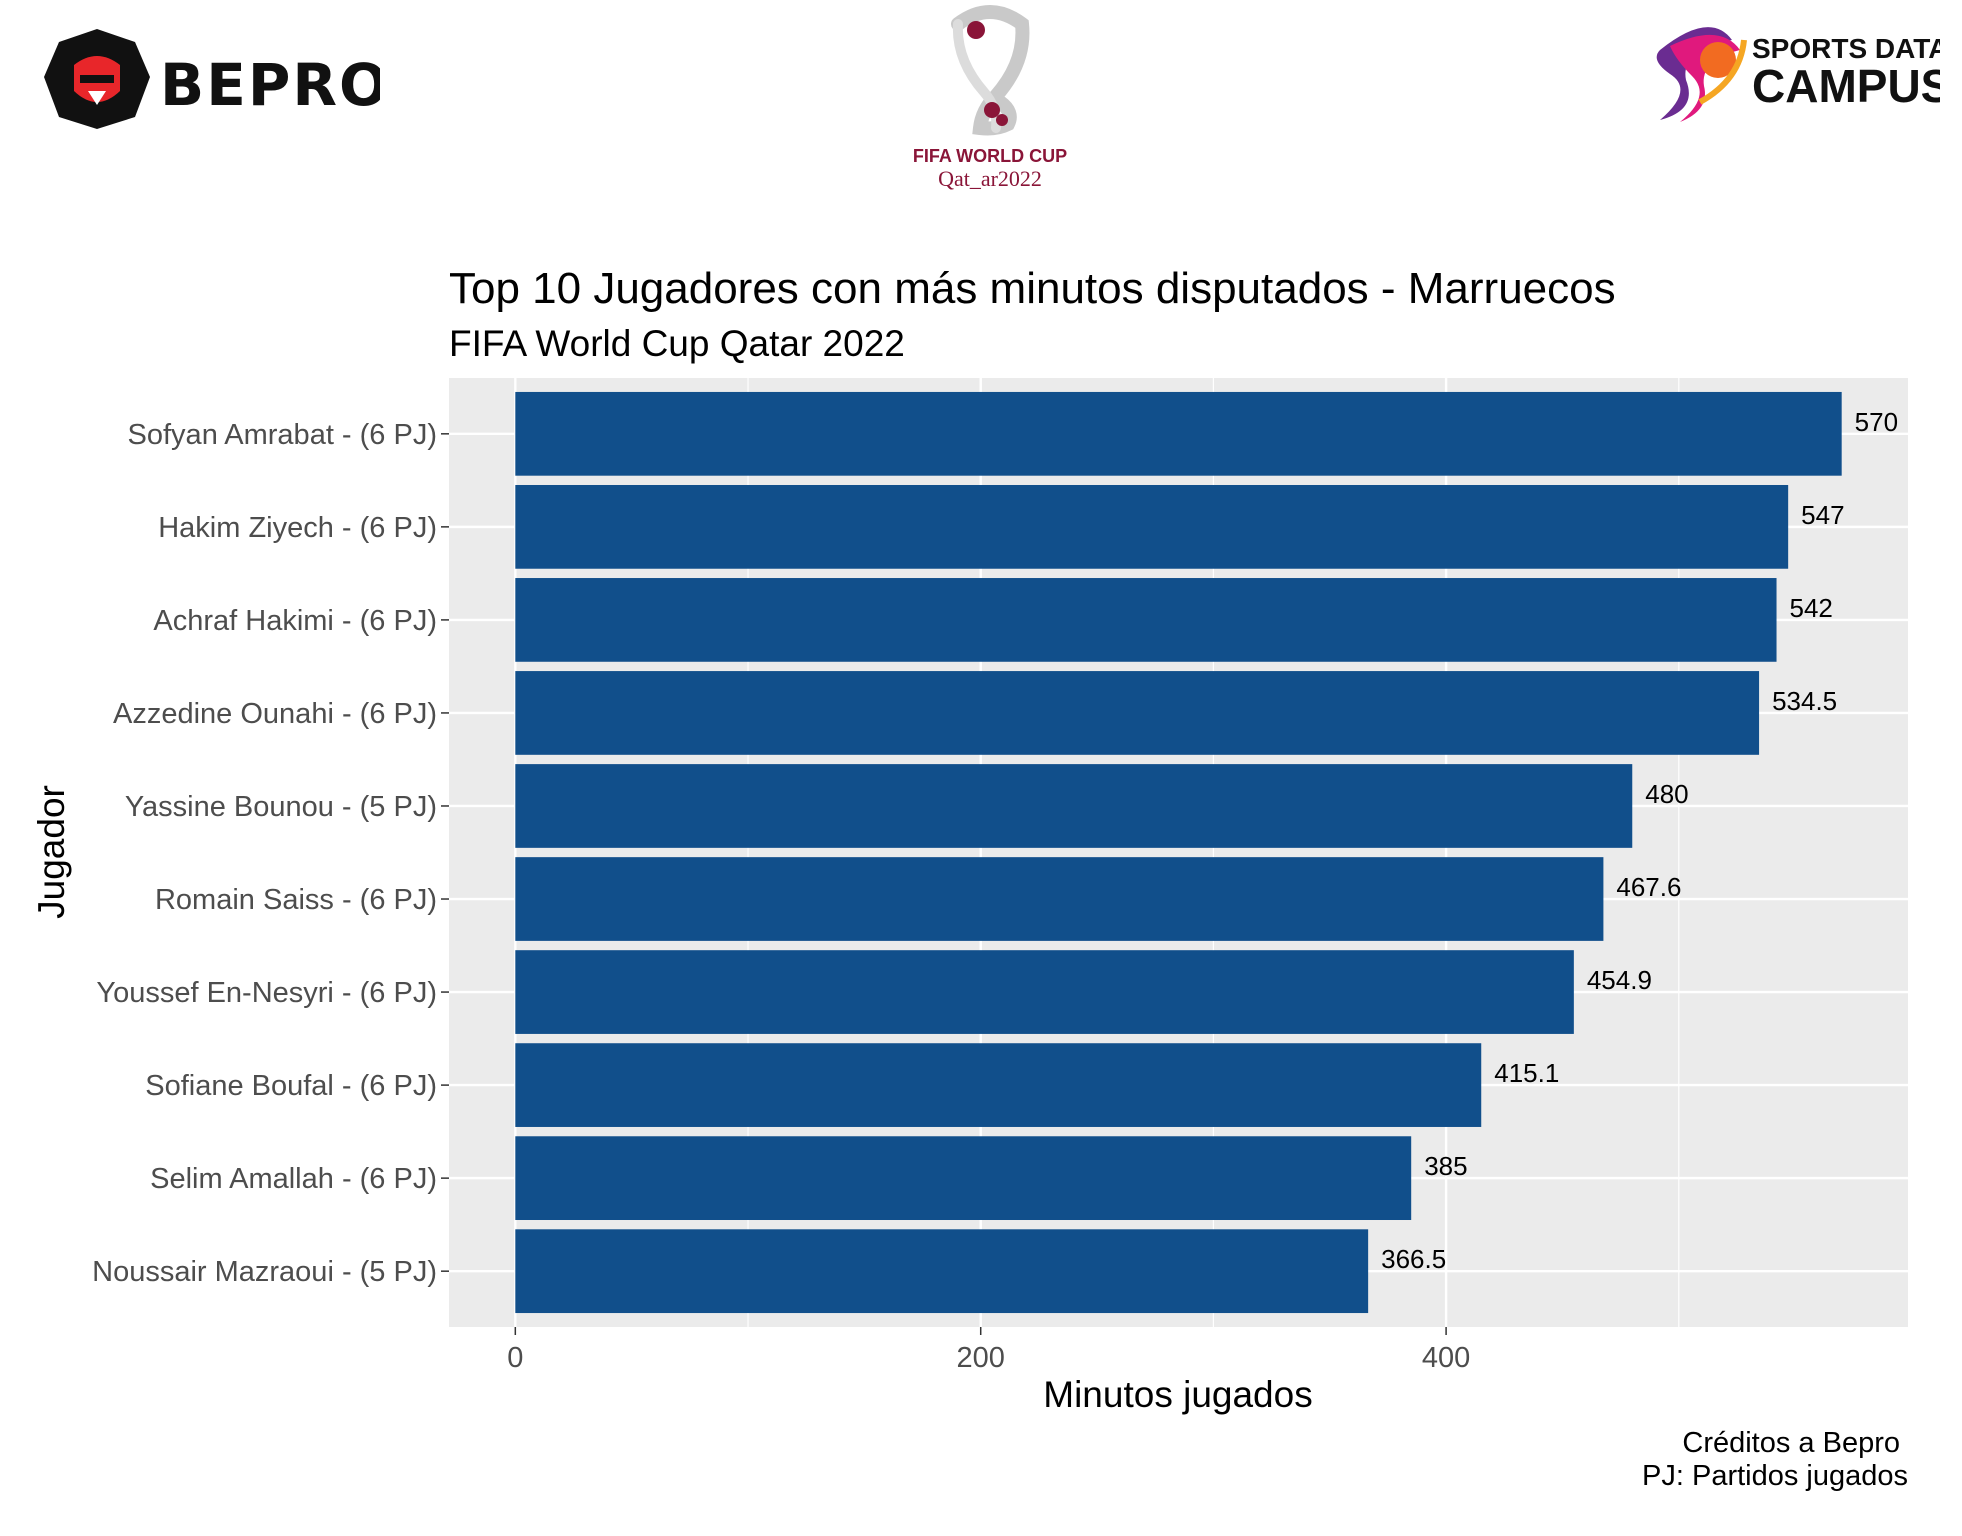 This screenshot has width=1962, height=1536. Describe the element at coordinates (515, 1358) in the screenshot. I see `x-tick-label: 0` at that location.